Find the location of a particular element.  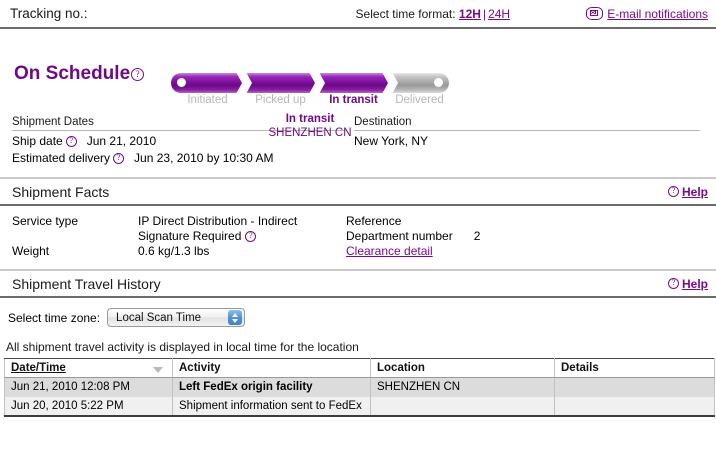

travel-history-help-link: Help is located at coordinates (694, 283).